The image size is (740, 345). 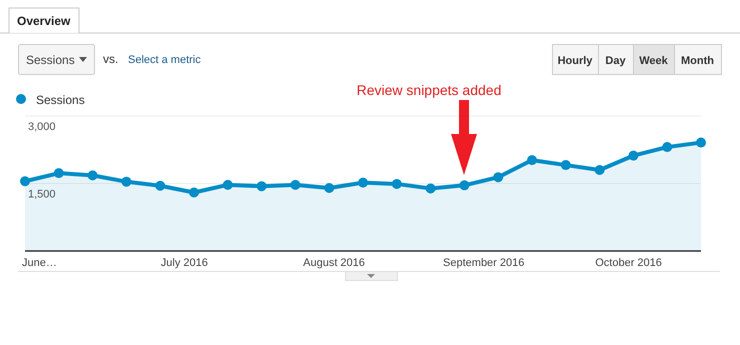 What do you see at coordinates (637, 59) in the screenshot?
I see `time-scale-buttons: Hourly Day Week Month` at bounding box center [637, 59].